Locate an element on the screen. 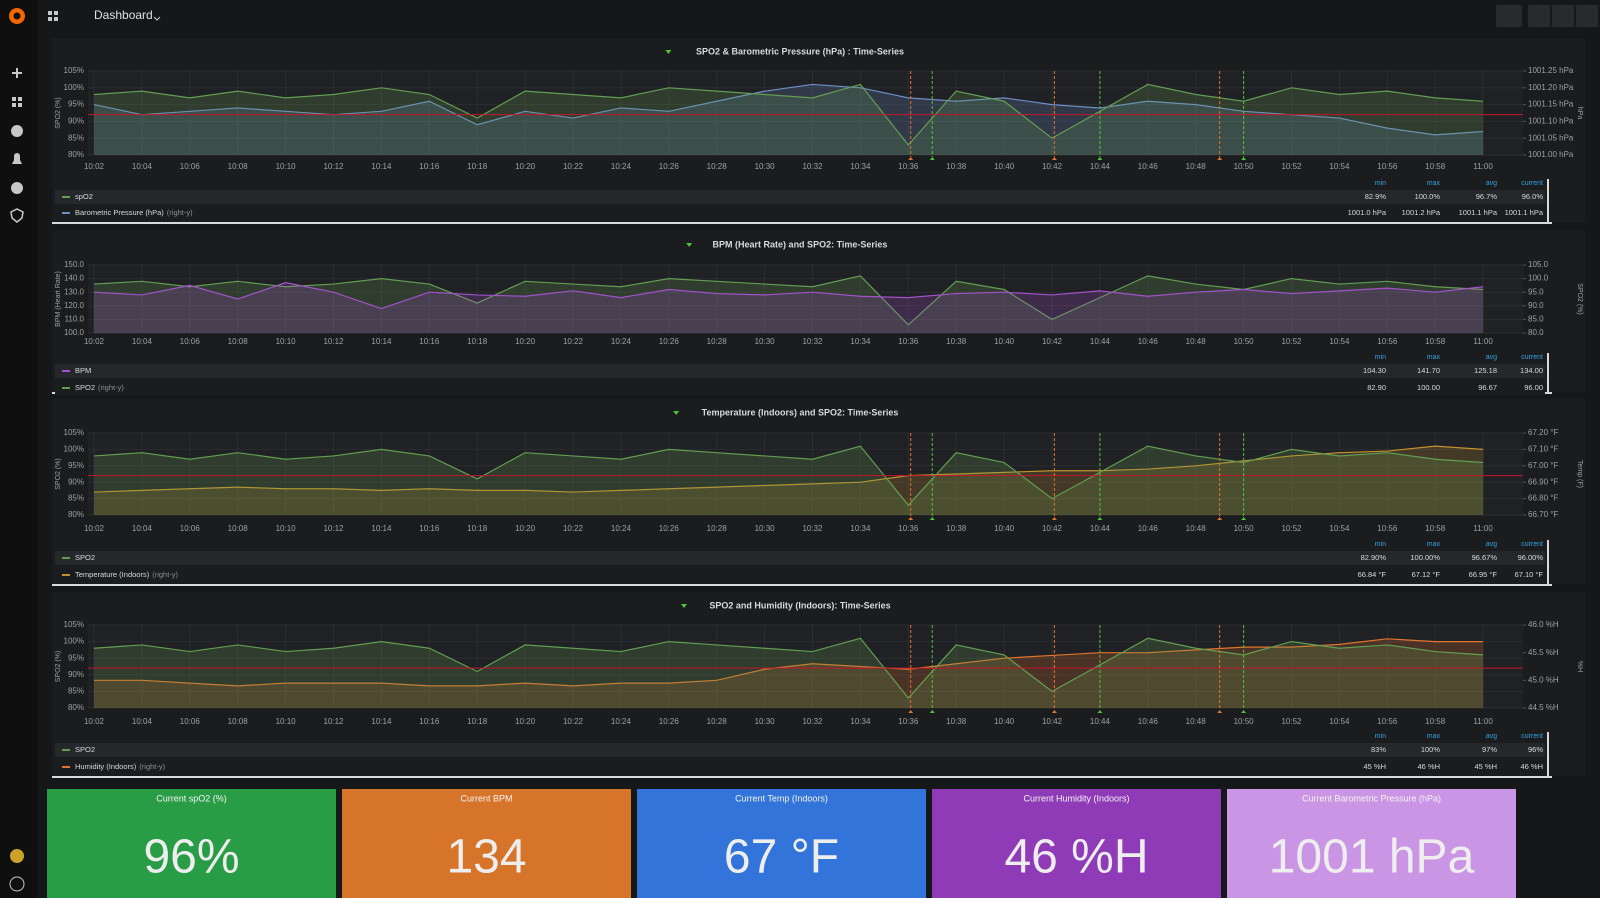 This screenshot has height=898, width=1600. legend-stat: 1001.1 hPa is located at coordinates (1524, 212).